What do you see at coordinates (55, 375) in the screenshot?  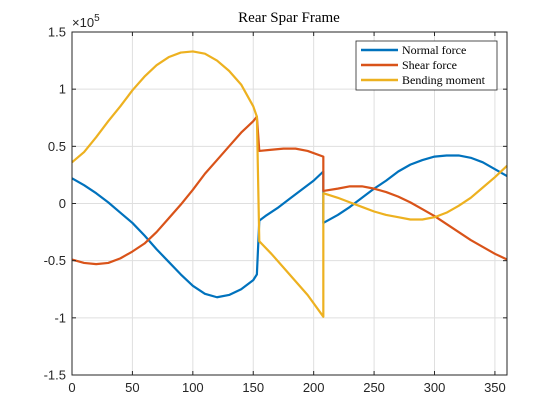 I see `y-tick-label: -1.5` at bounding box center [55, 375].